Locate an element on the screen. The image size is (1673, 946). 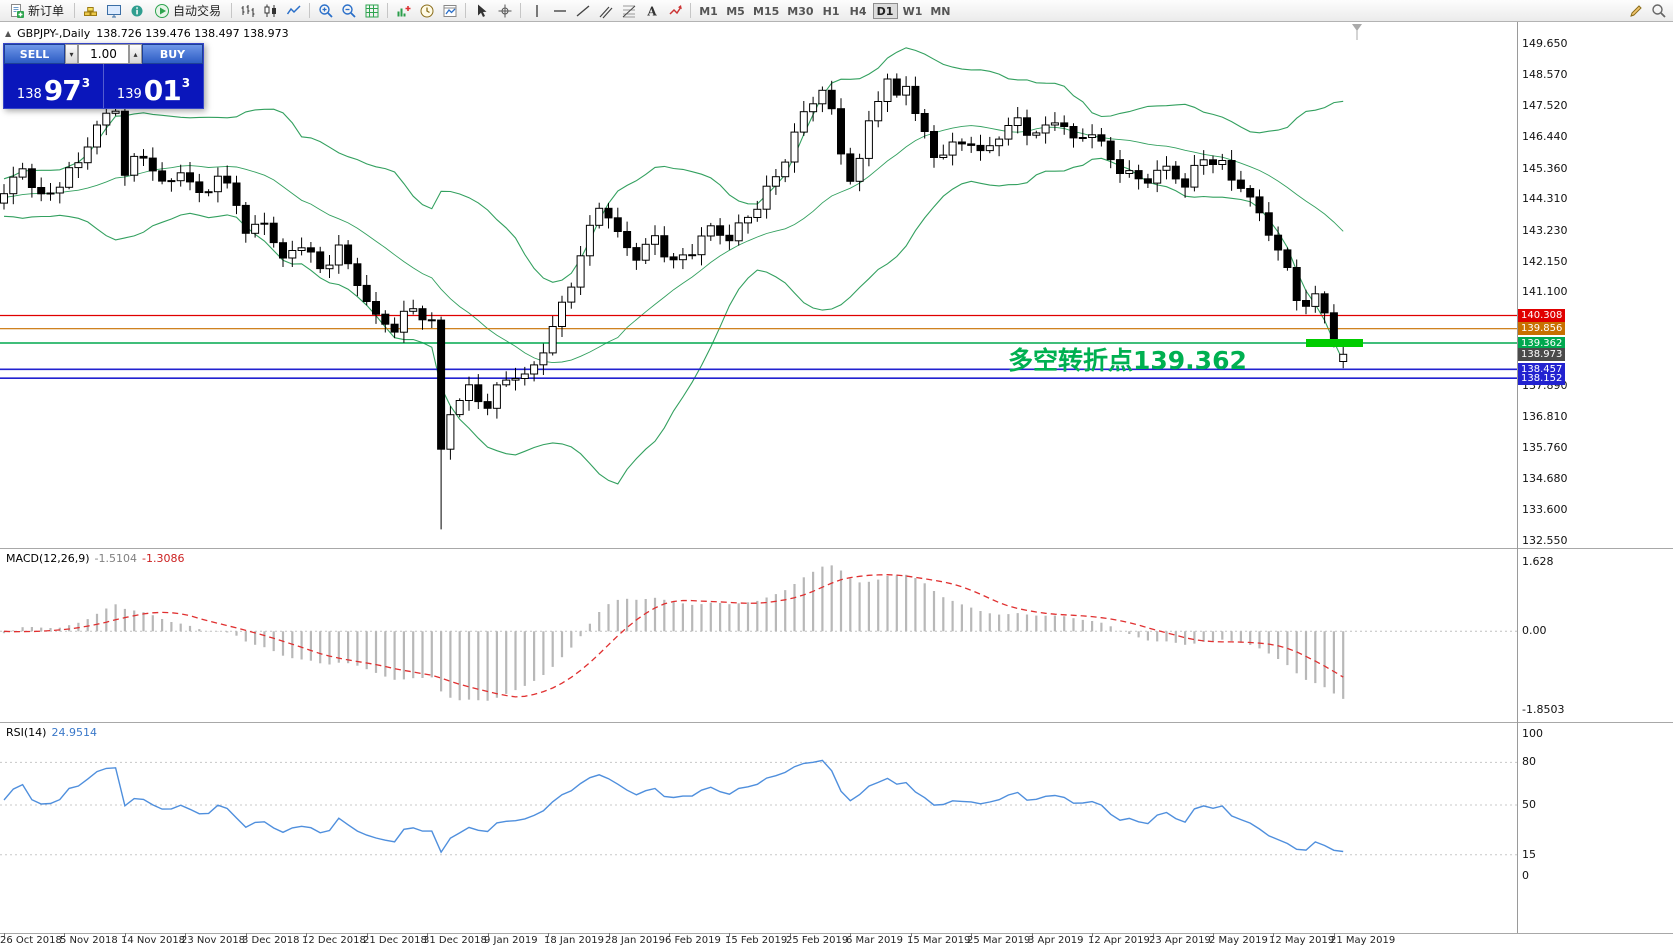
price-axis-label: 145.360 is located at coordinates (1545, 168).